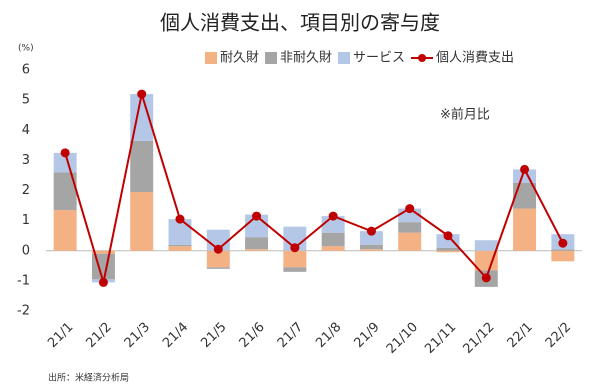 This screenshot has width=600, height=391. Describe the element at coordinates (26, 130) in the screenshot. I see `y-tick-label: 4` at that location.